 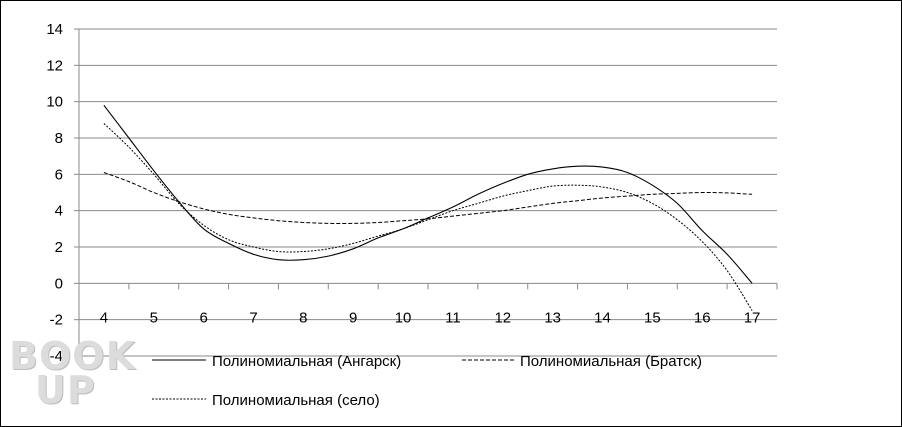 What do you see at coordinates (54, 65) in the screenshot?
I see `y-tick-label: 12` at bounding box center [54, 65].